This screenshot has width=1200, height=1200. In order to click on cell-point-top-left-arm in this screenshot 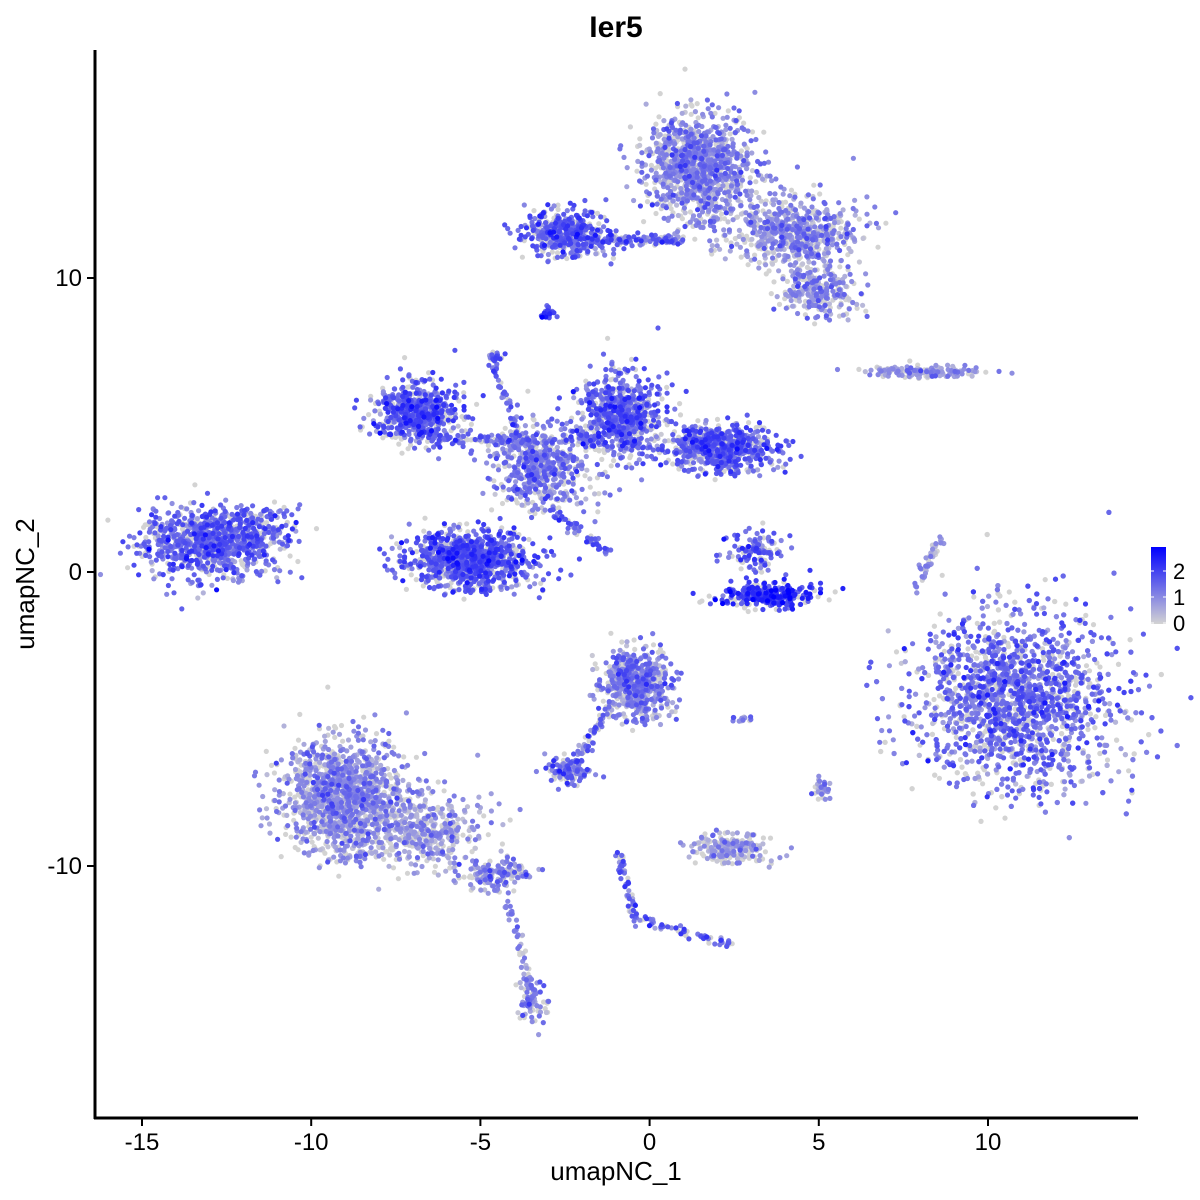, I will do `click(558, 205)`.